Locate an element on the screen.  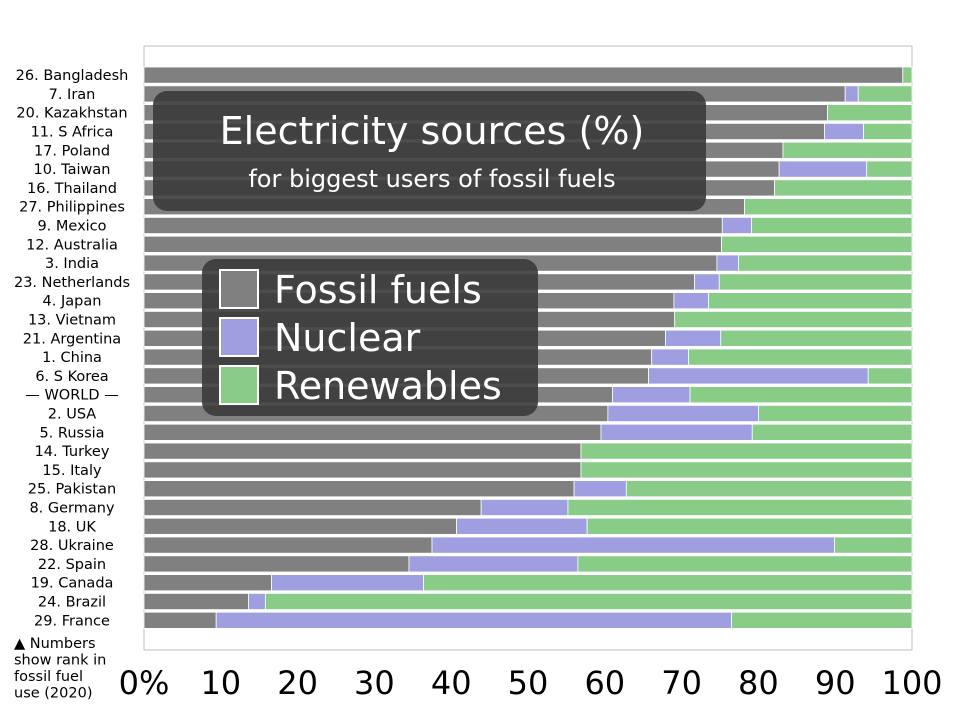
x-tick-label-10: 10 is located at coordinates (220, 683).